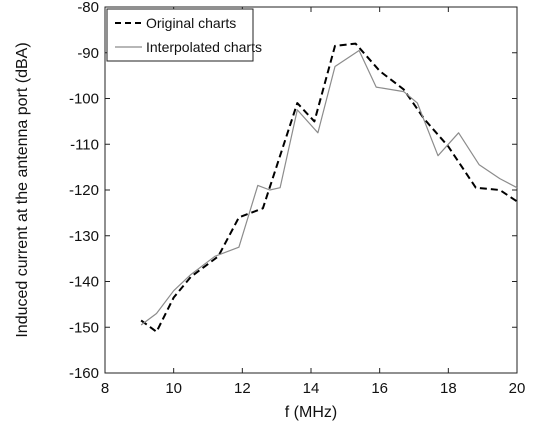 The width and height of the screenshot is (543, 427). What do you see at coordinates (311, 388) in the screenshot?
I see `x-tick-label: 14` at bounding box center [311, 388].